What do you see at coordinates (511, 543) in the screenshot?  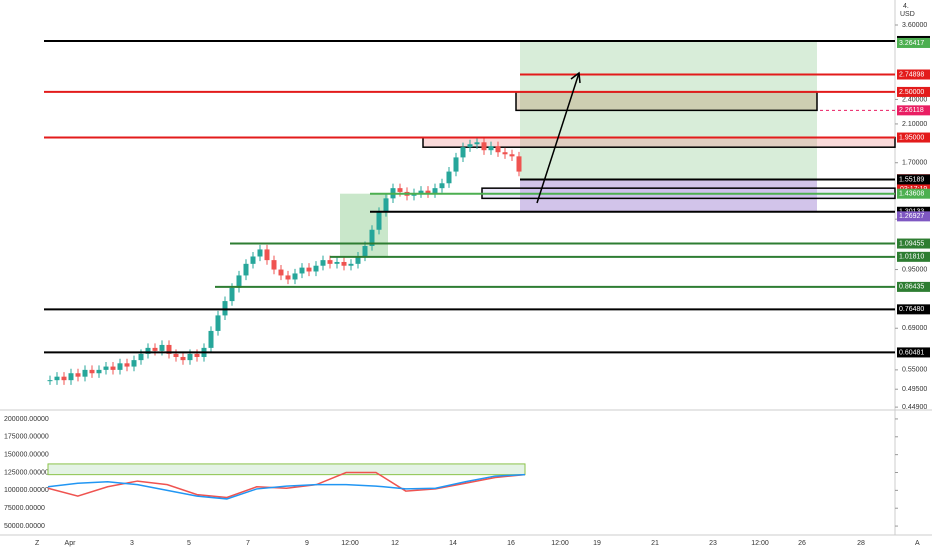 I see `time-label: 16` at bounding box center [511, 543].